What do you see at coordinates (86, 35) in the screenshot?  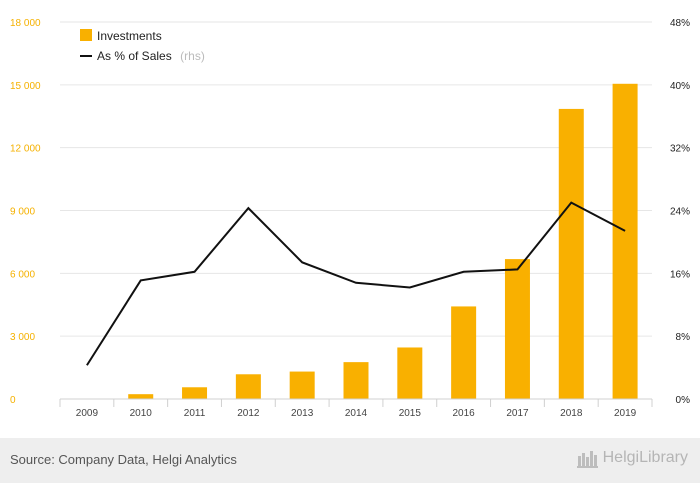 I see `legend-bar-swatch` at bounding box center [86, 35].